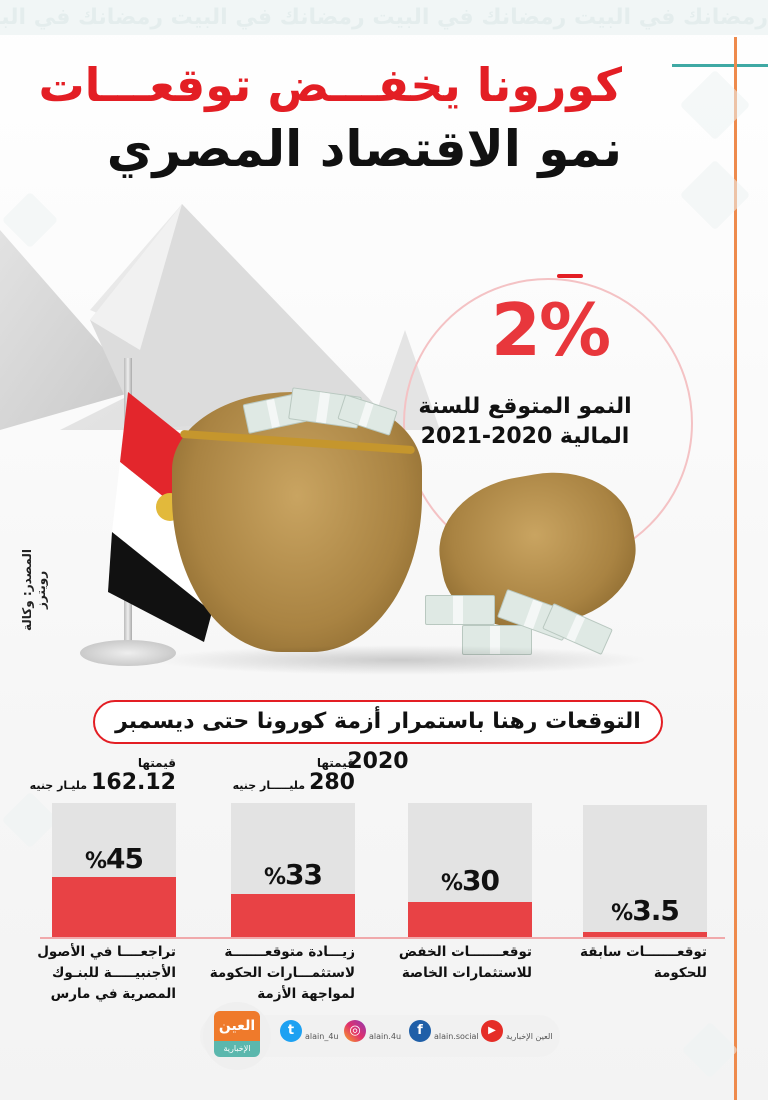 The width and height of the screenshot is (768, 1100). What do you see at coordinates (400, 660) in the screenshot?
I see `ground-shadow` at bounding box center [400, 660].